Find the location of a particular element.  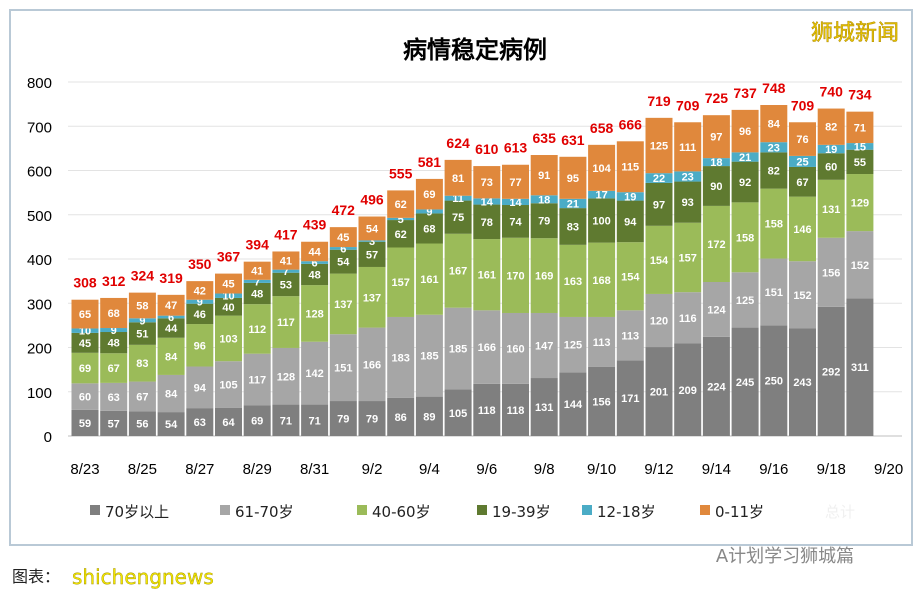

segment-label: 74 is located at coordinates (515, 222).